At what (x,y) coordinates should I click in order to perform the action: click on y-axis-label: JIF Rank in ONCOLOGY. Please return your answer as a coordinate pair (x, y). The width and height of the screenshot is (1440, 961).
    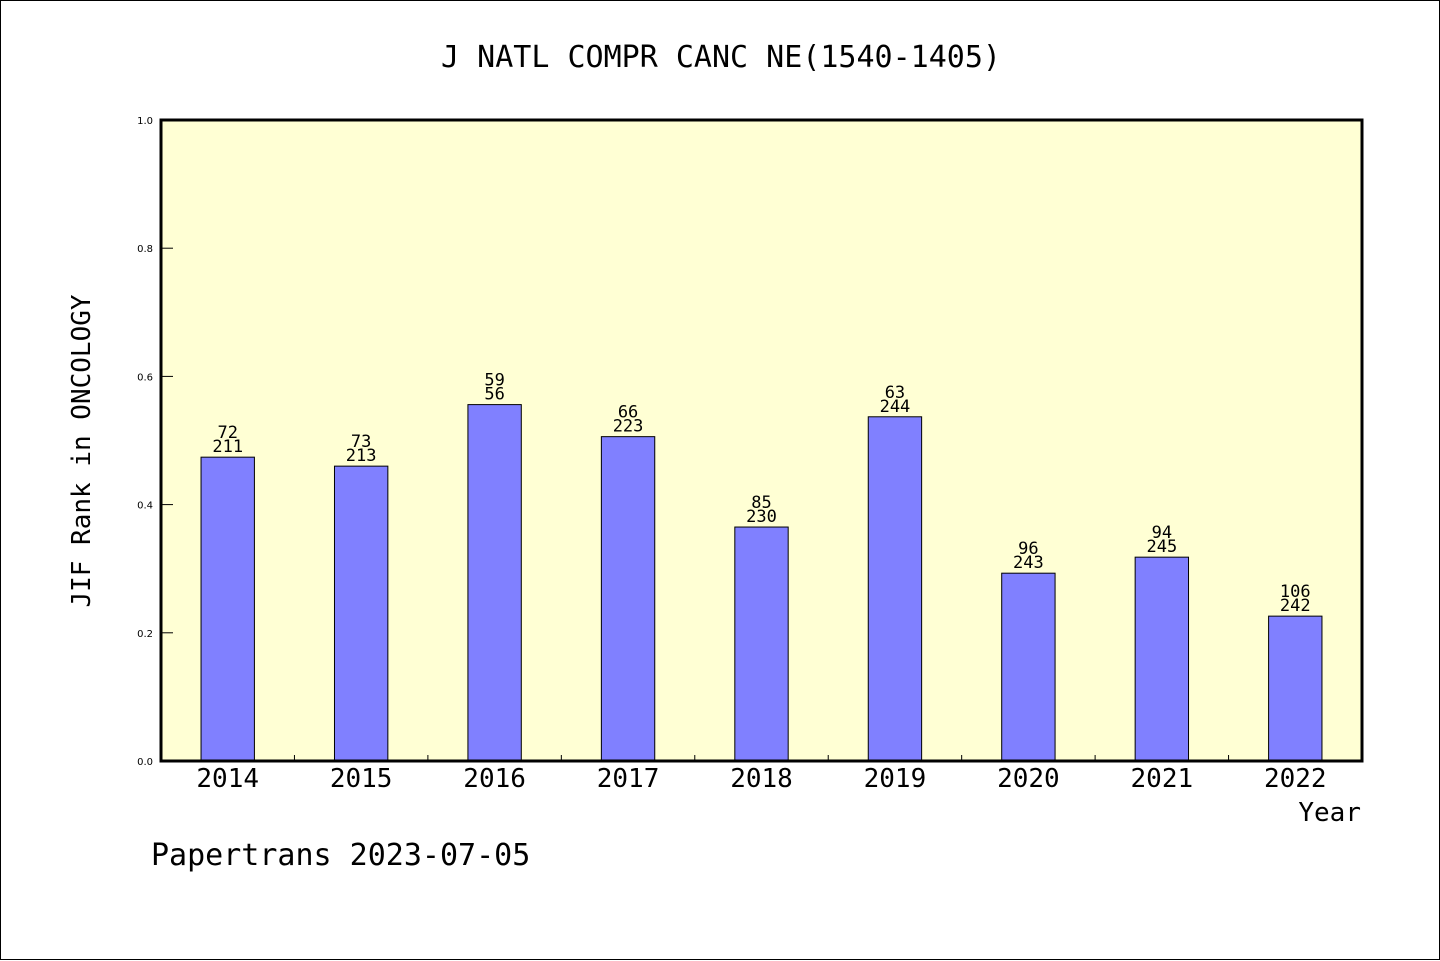
    Looking at the image, I should click on (82, 450).